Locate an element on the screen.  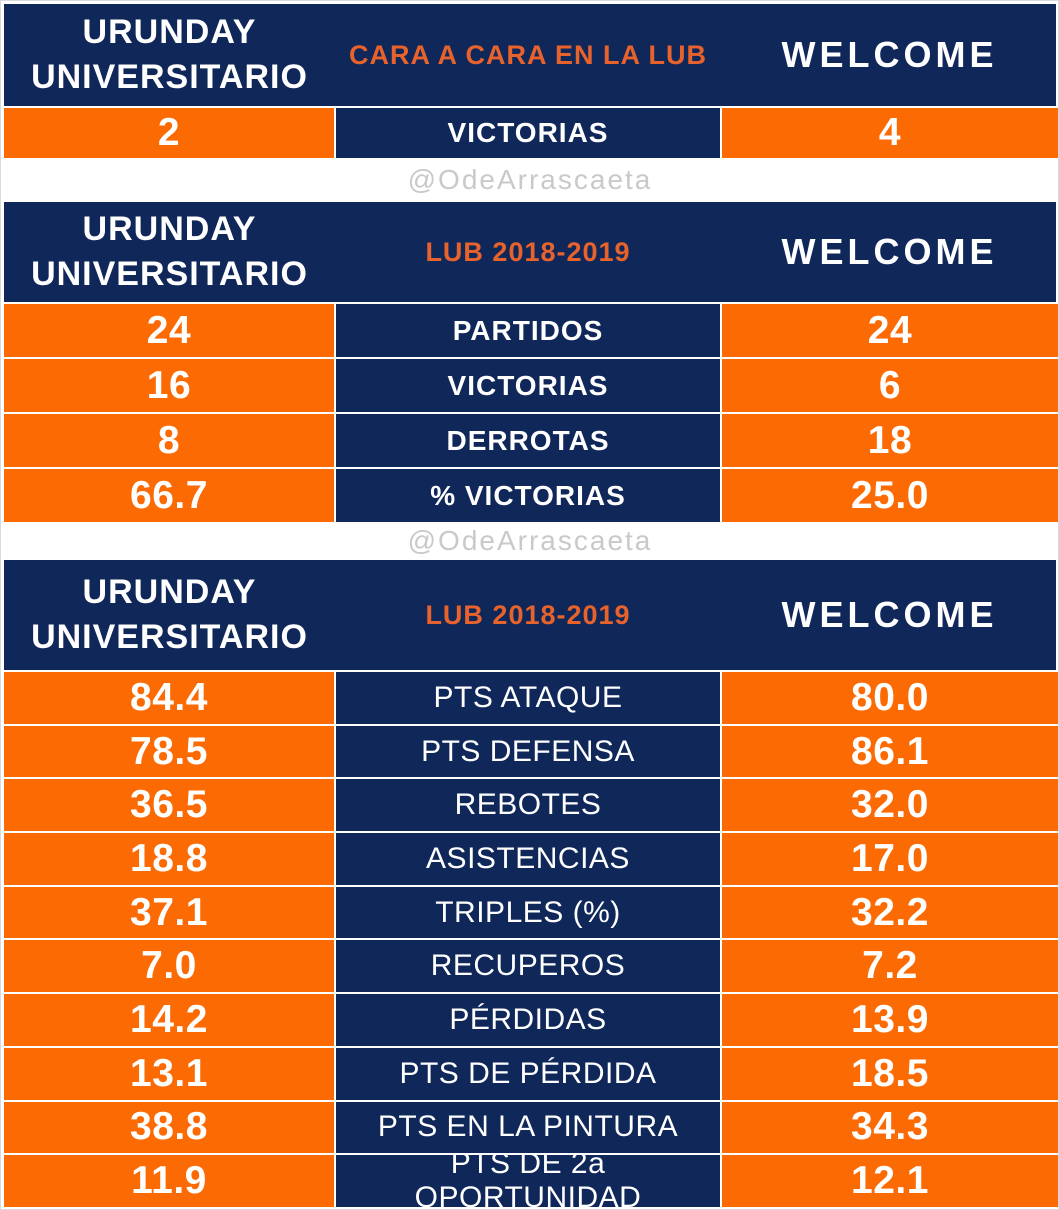
stat-value-right: 7.2 is located at coordinates (890, 966).